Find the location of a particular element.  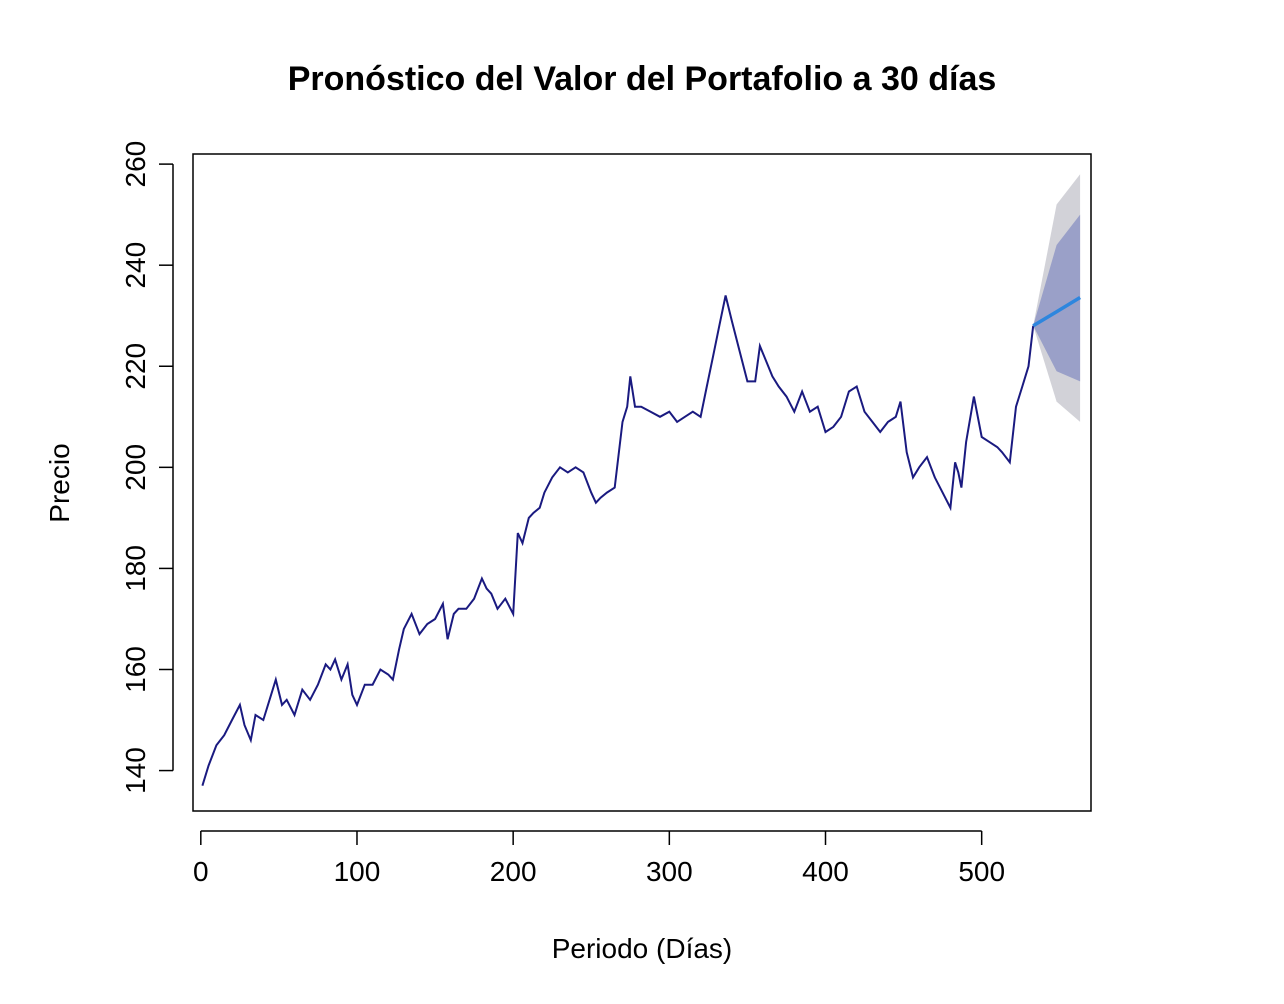

y-tick-label: 260 is located at coordinates (135, 164).